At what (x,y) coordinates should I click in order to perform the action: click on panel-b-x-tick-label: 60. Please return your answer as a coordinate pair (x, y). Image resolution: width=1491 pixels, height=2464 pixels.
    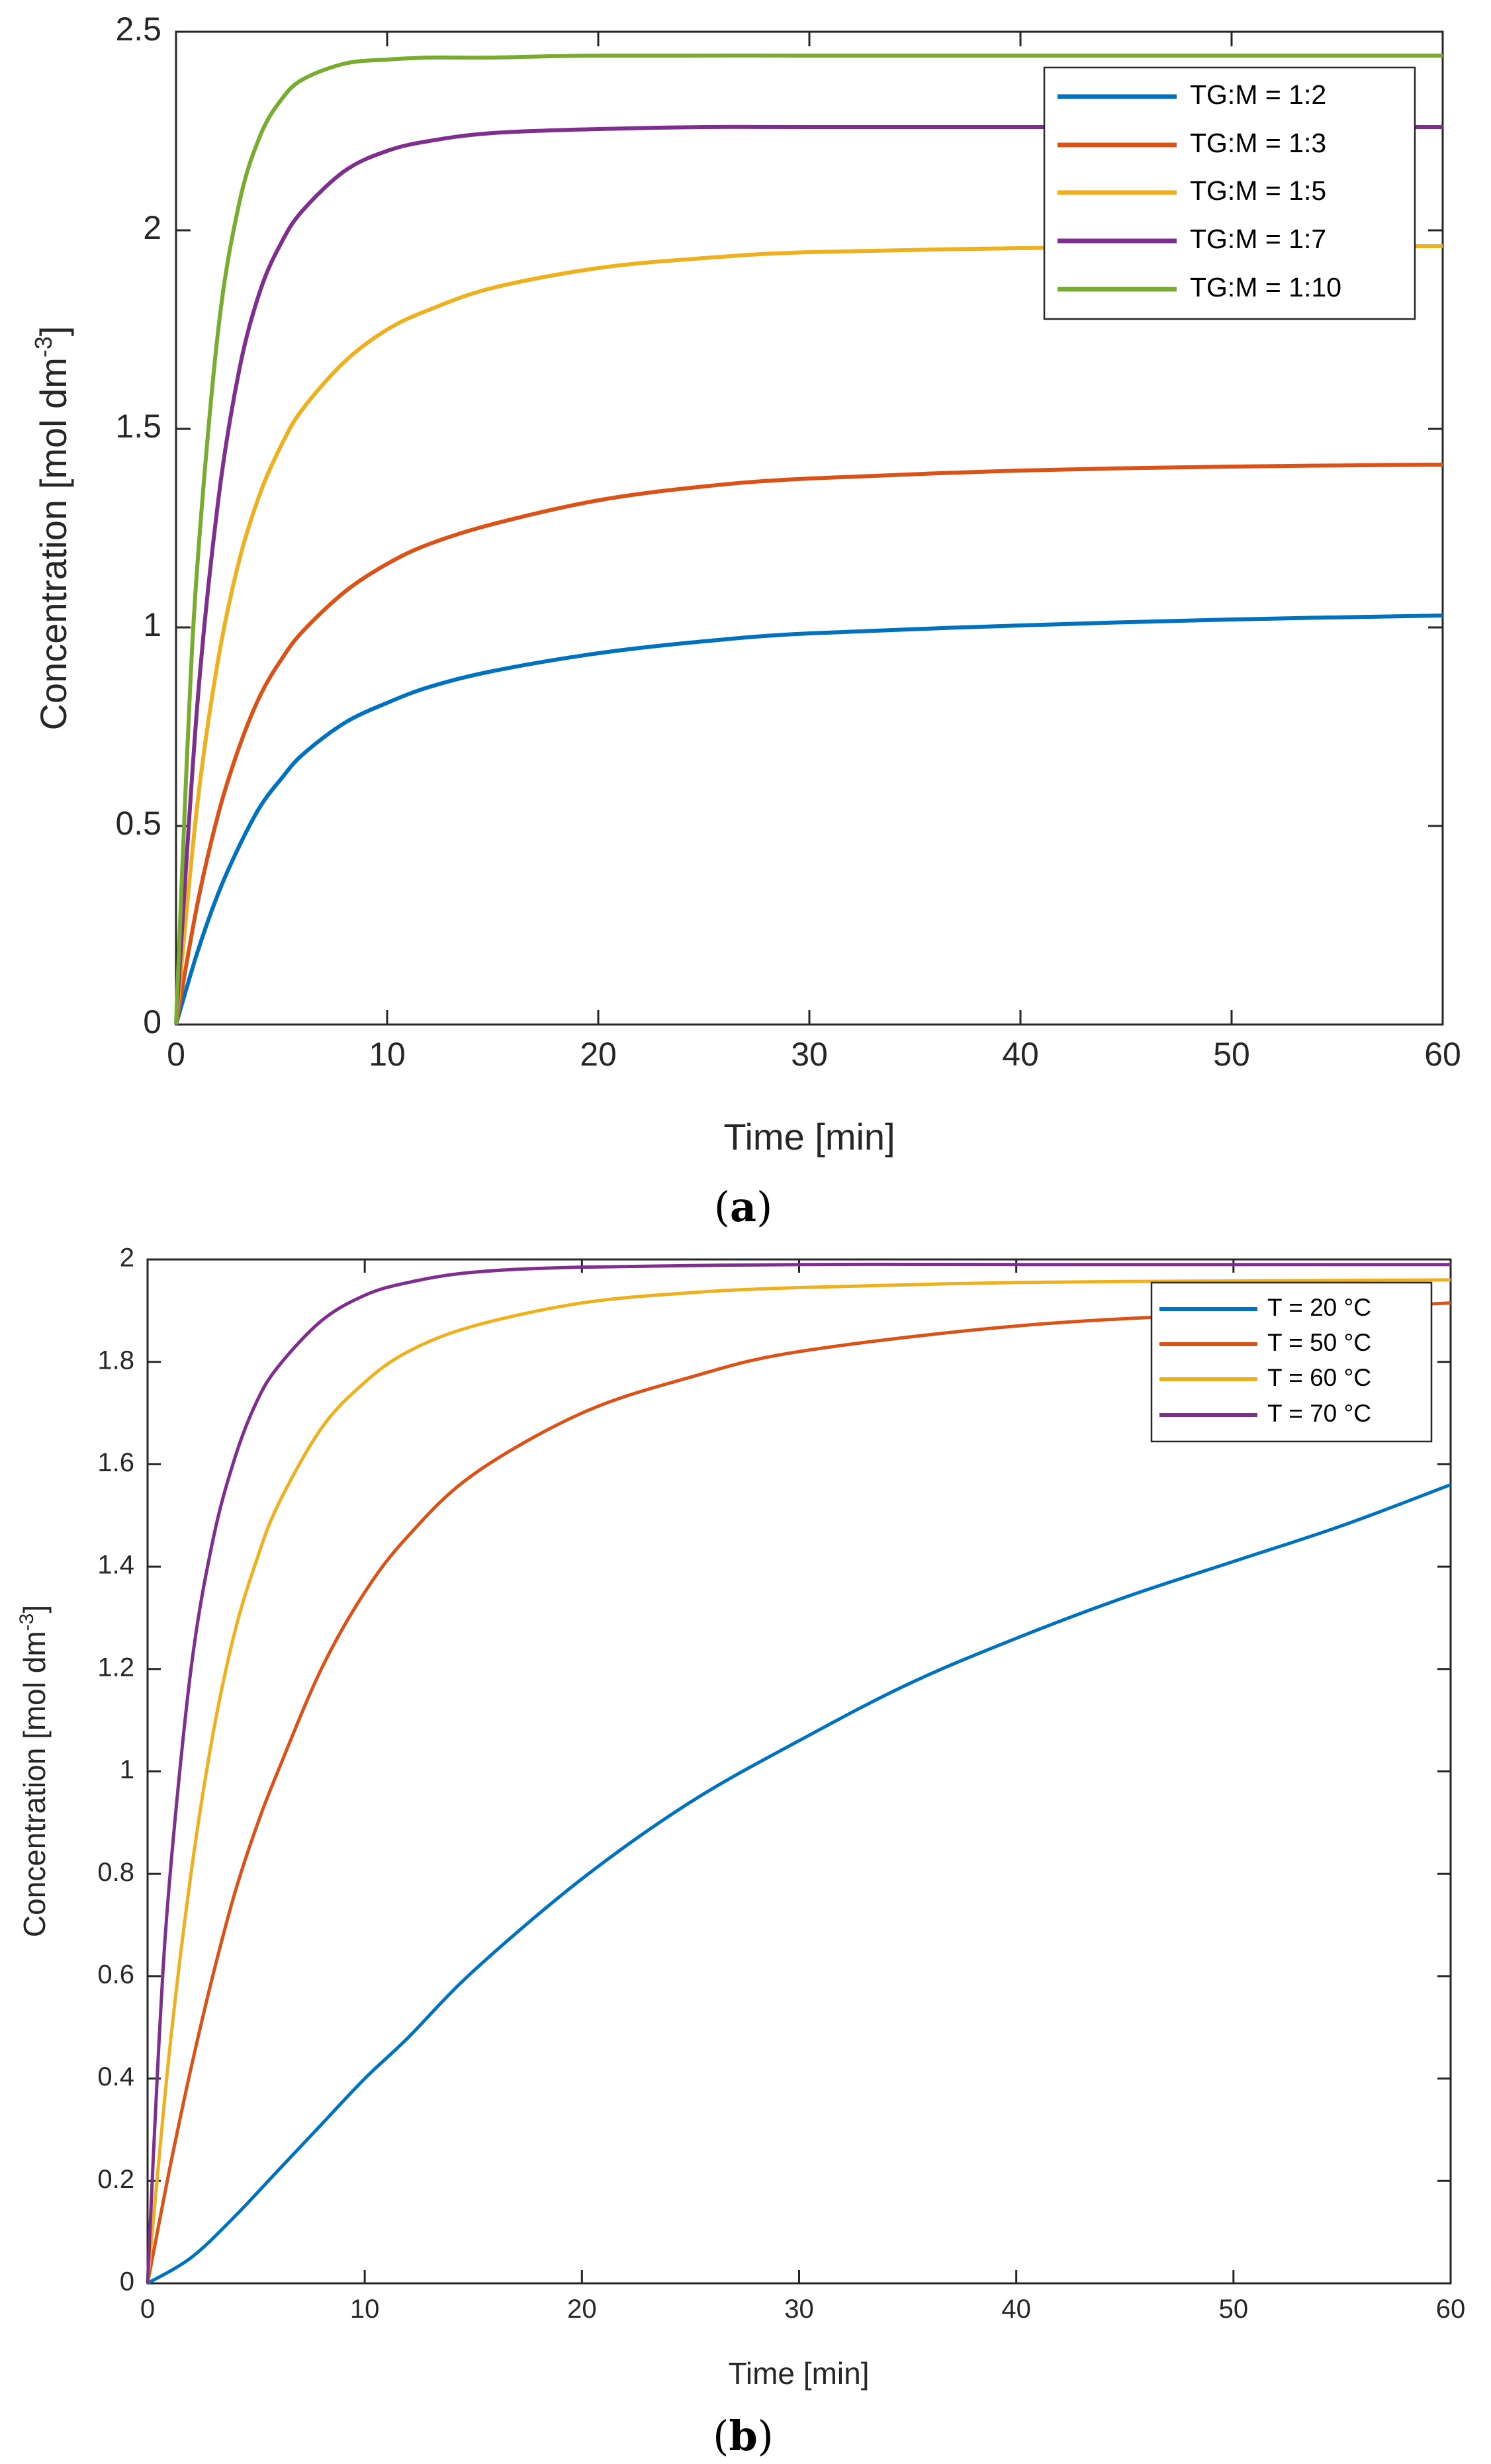
    Looking at the image, I should click on (1451, 2309).